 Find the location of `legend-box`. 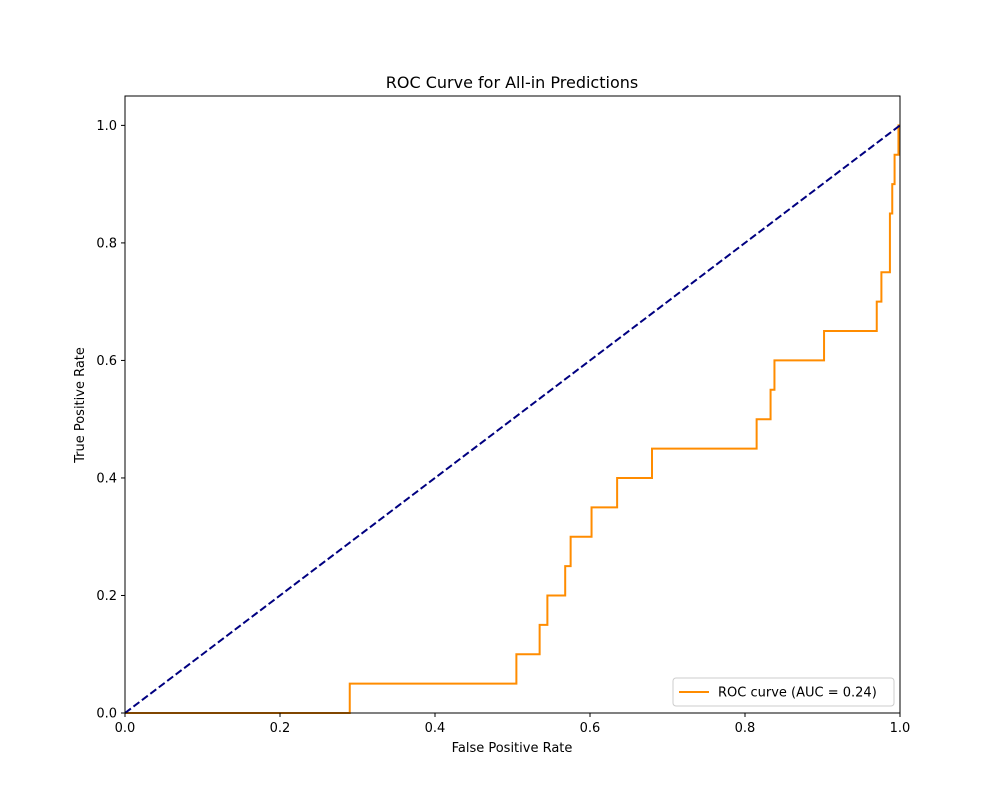

legend-box is located at coordinates (783, 692).